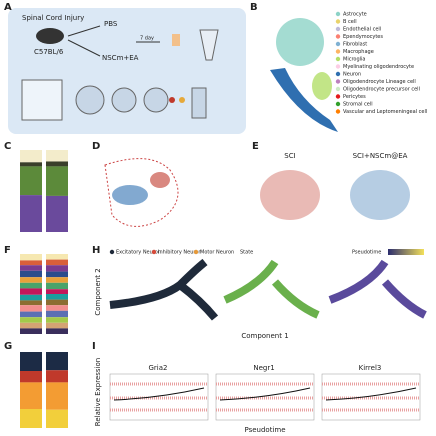 Image resolution: width=436 pixels, height=436 pixels. I want to click on tissue-icon, so click(176, 40).